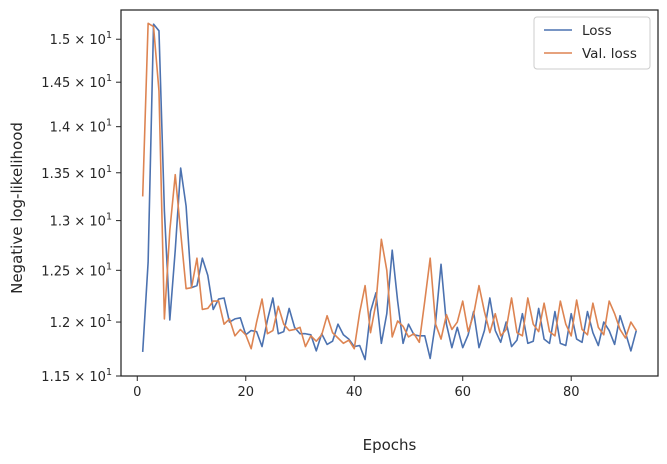  What do you see at coordinates (592, 43) in the screenshot?
I see `legend: Loss Val. loss` at bounding box center [592, 43].